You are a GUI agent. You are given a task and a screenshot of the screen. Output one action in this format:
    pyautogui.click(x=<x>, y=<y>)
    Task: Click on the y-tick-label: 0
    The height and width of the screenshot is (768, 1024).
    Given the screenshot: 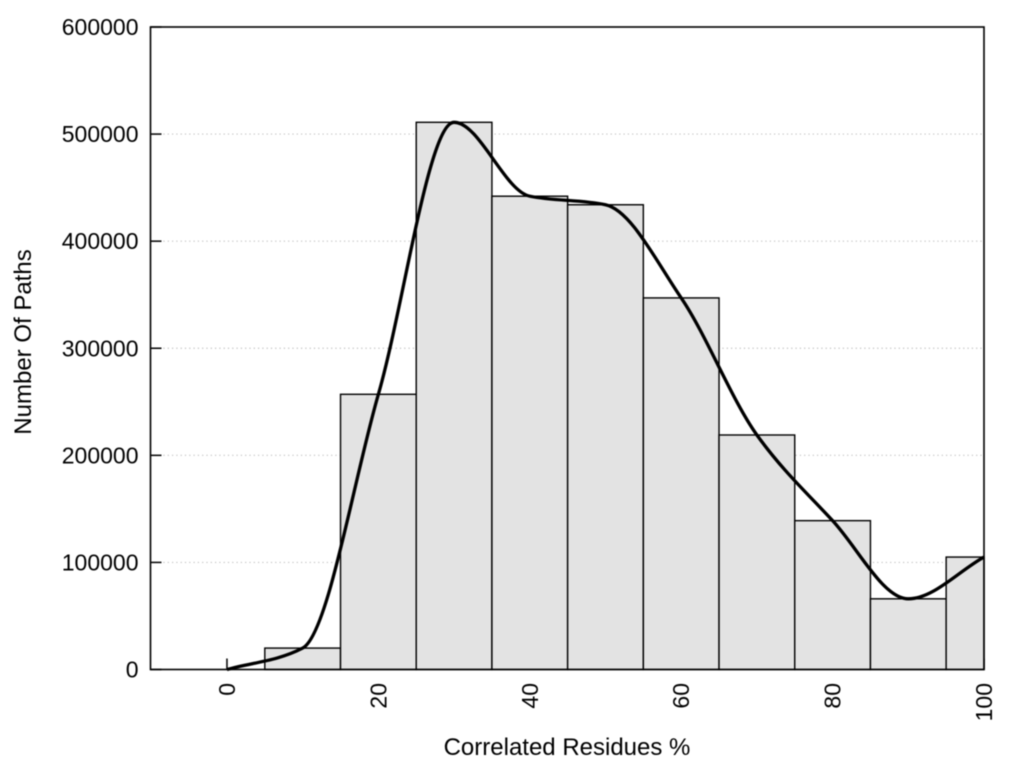 What is the action you would take?
    pyautogui.click(x=132, y=670)
    